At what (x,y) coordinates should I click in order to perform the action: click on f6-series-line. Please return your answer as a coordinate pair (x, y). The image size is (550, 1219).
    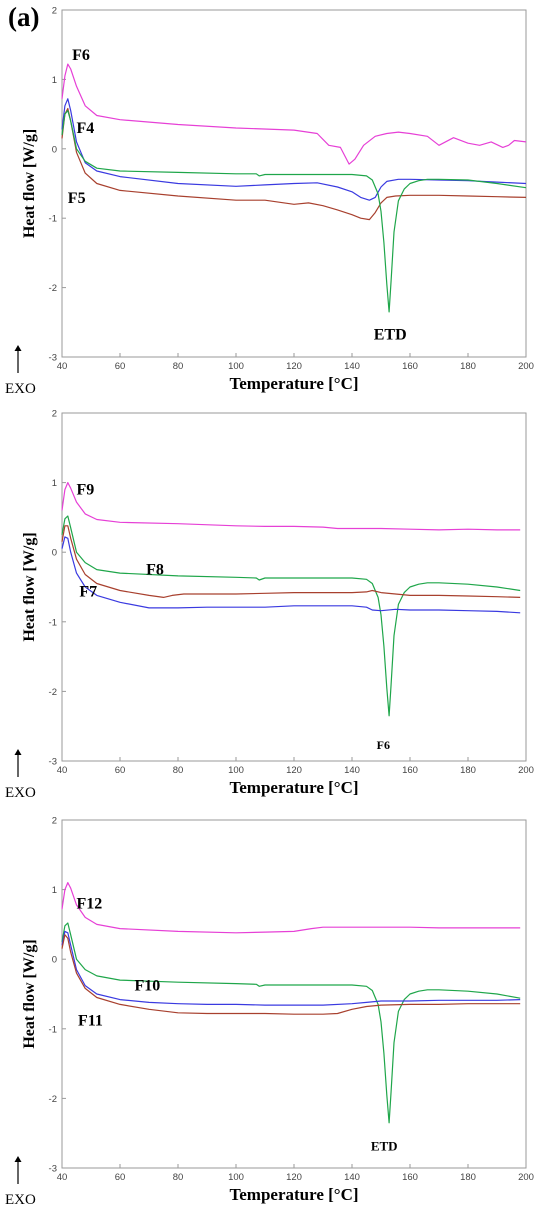
    Looking at the image, I should click on (294, 114).